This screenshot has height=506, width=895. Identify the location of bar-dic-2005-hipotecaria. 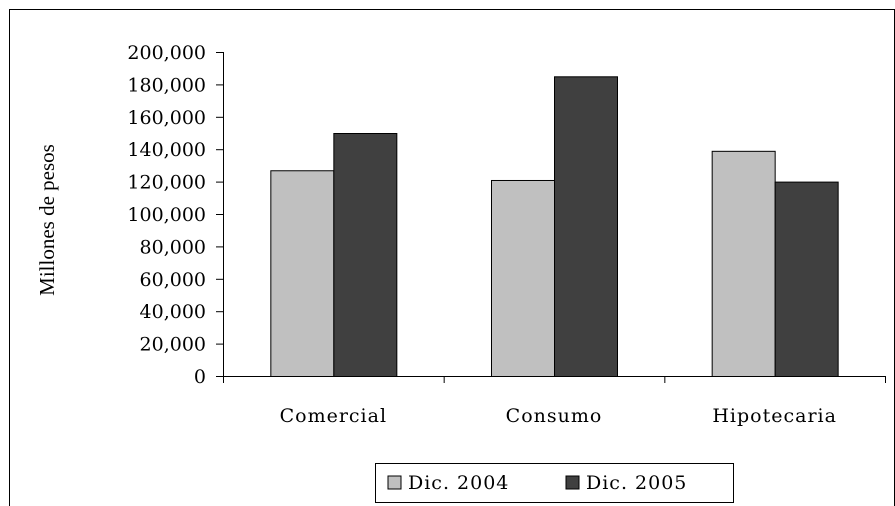
(806, 279).